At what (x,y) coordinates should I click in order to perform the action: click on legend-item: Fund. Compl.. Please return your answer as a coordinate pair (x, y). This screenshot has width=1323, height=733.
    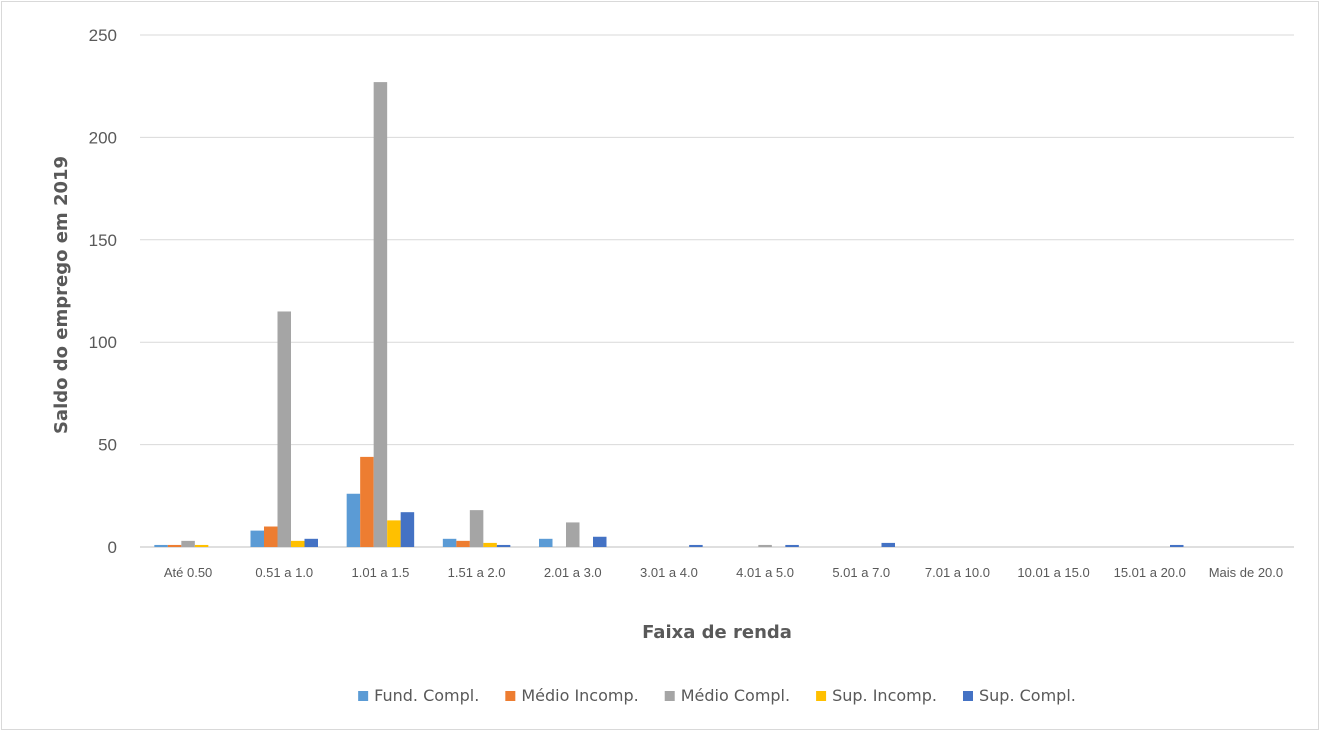
    Looking at the image, I should click on (418, 695).